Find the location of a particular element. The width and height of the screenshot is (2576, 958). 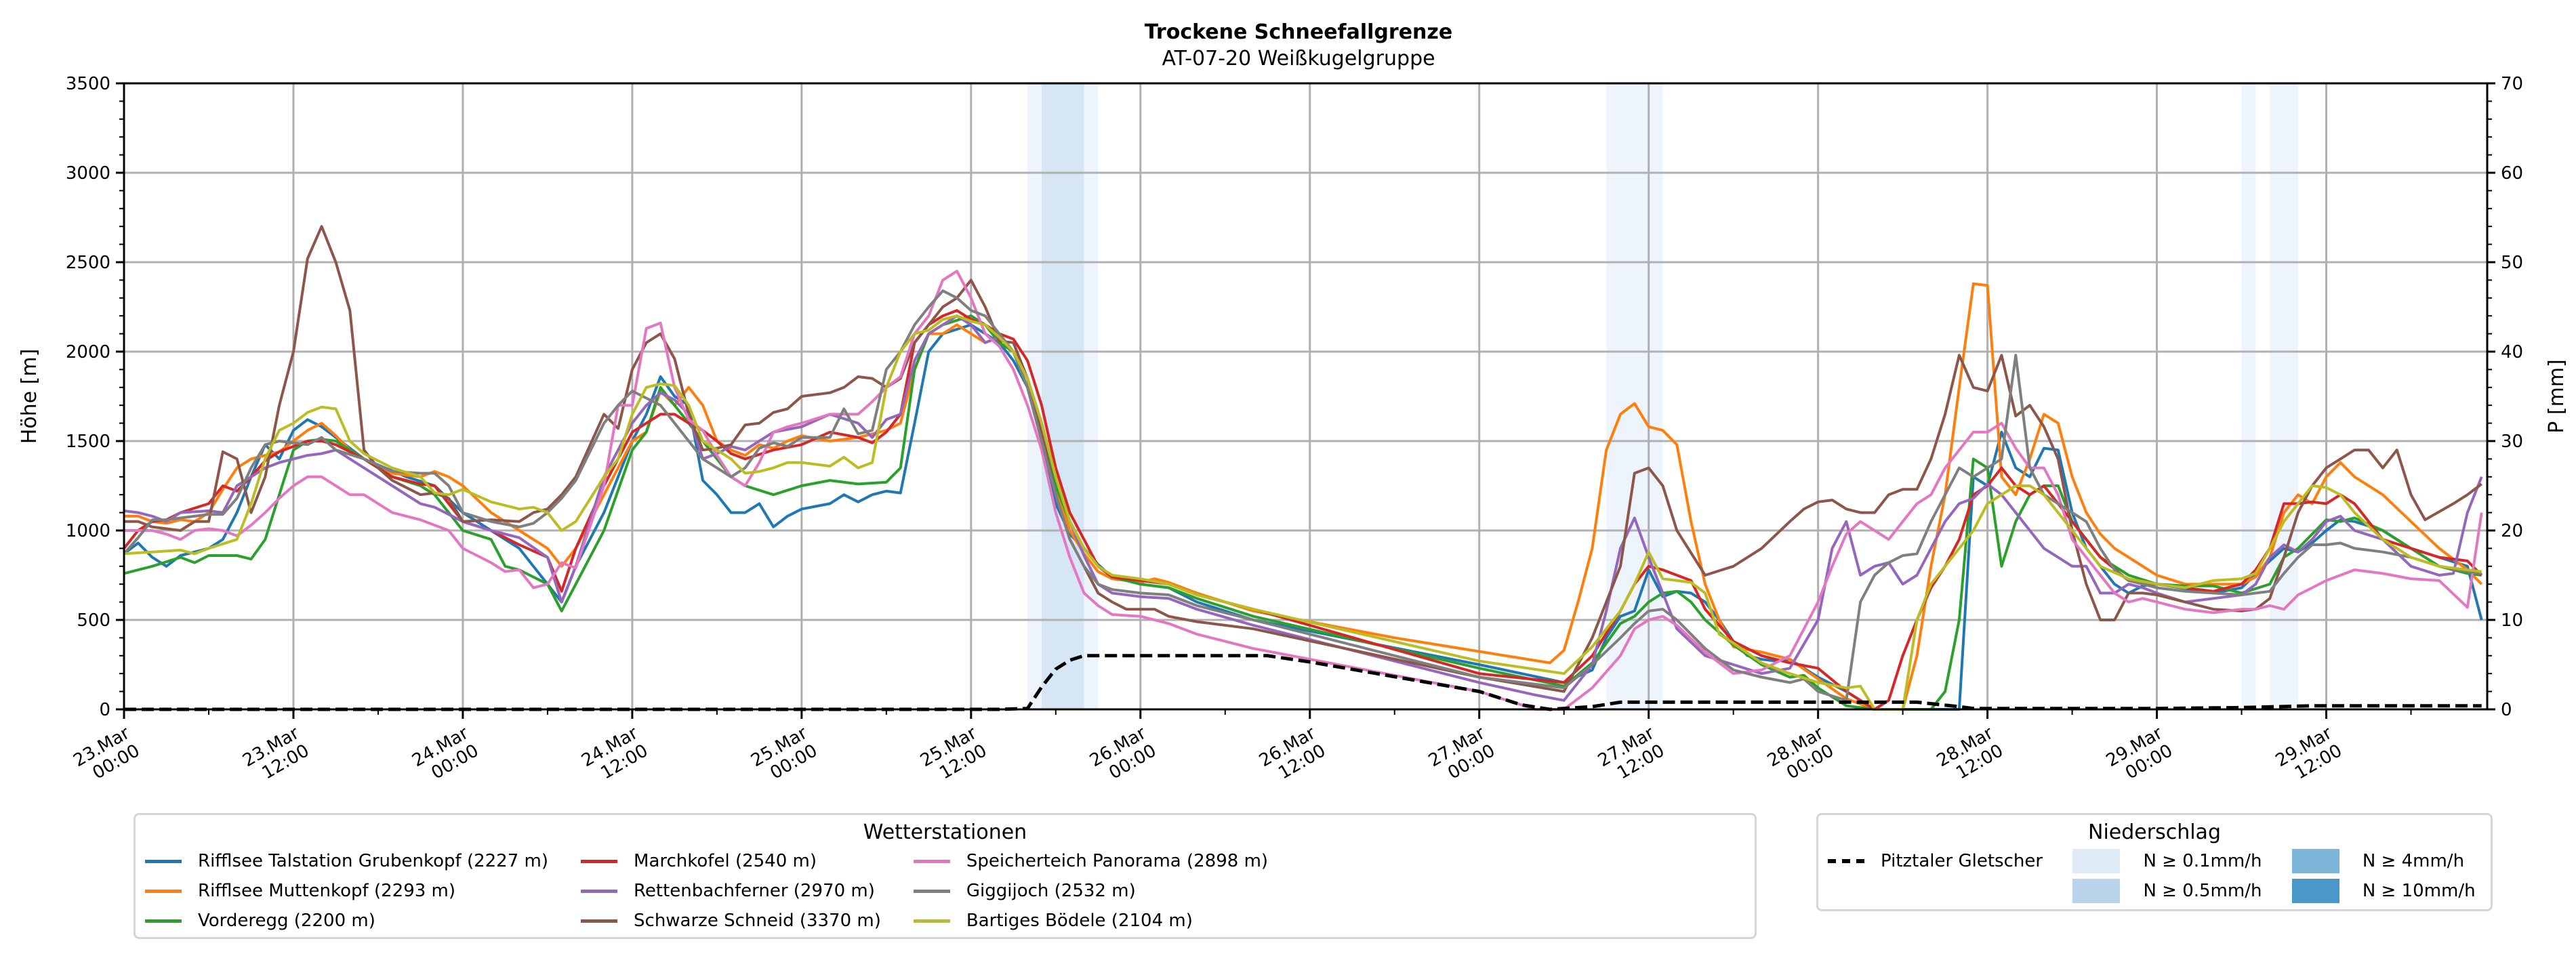

y-tick-label: 1000 is located at coordinates (88, 531).